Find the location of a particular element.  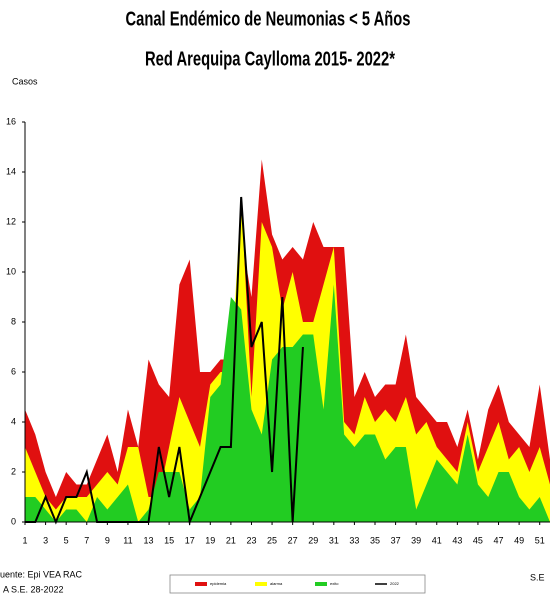

x-tick-label: 11 is located at coordinates (127, 540).